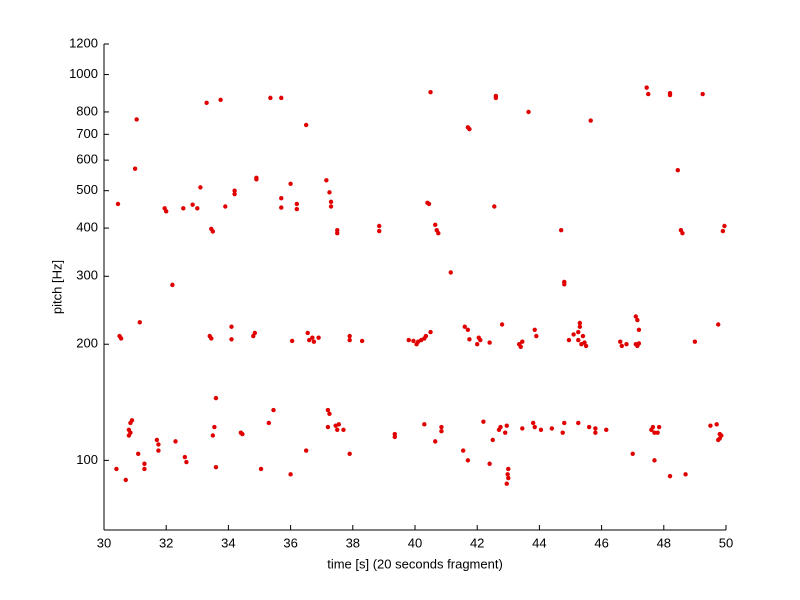  What do you see at coordinates (228, 542) in the screenshot?
I see `x-tick-label: 34` at bounding box center [228, 542].